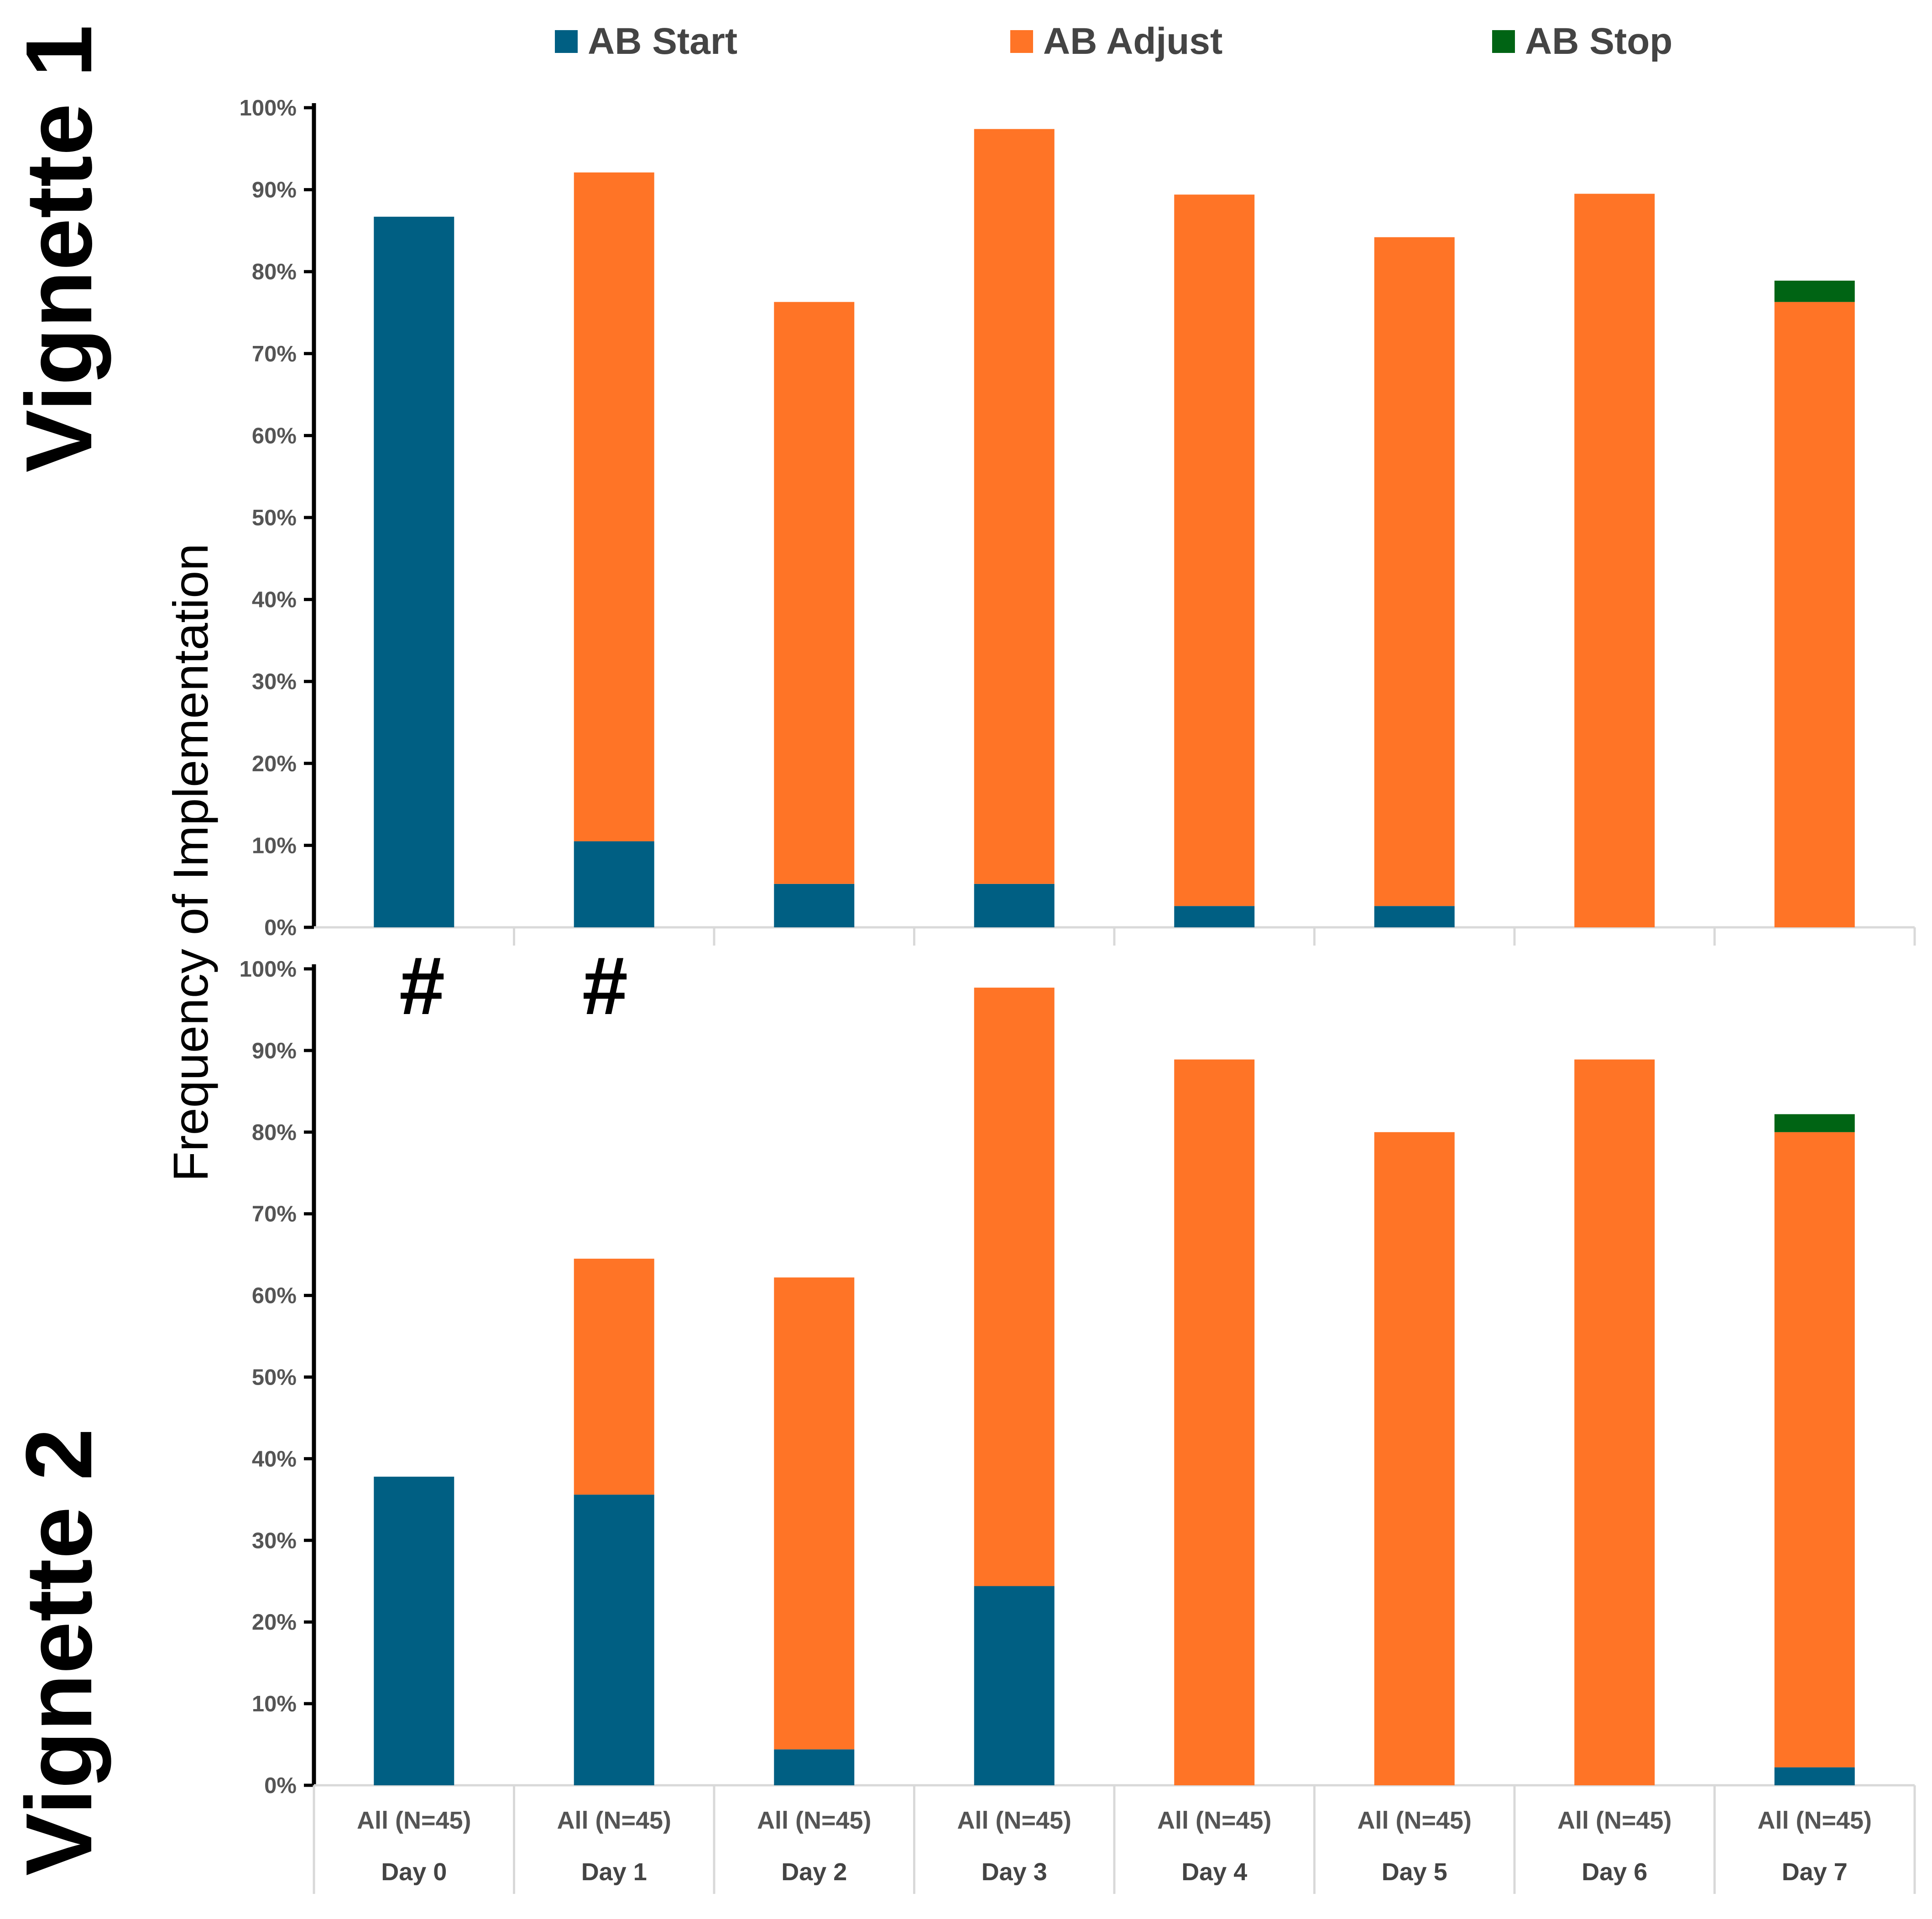 The image size is (1932, 1919). I want to click on category-label-day-5: Day 5, so click(1414, 1872).